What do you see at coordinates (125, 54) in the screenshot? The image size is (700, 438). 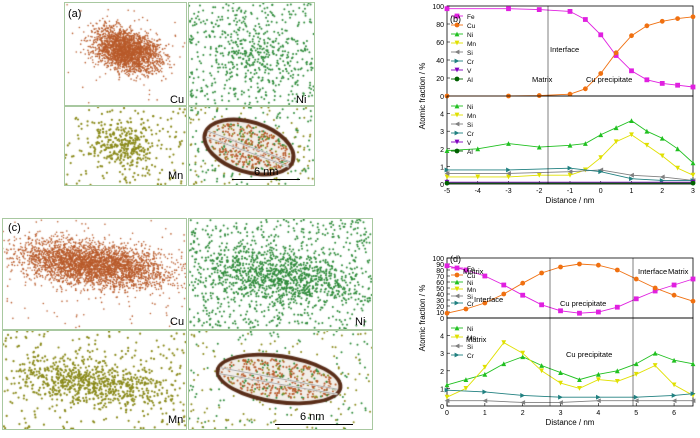 I see `atom-map-a-cu-canvas` at bounding box center [125, 54].